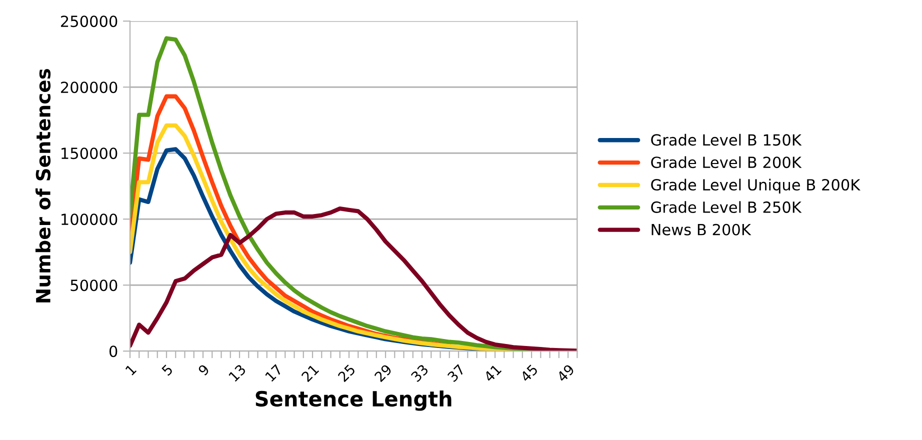 This screenshot has height=440, width=922. I want to click on y-axis-title: Number of Sentences, so click(43, 185).